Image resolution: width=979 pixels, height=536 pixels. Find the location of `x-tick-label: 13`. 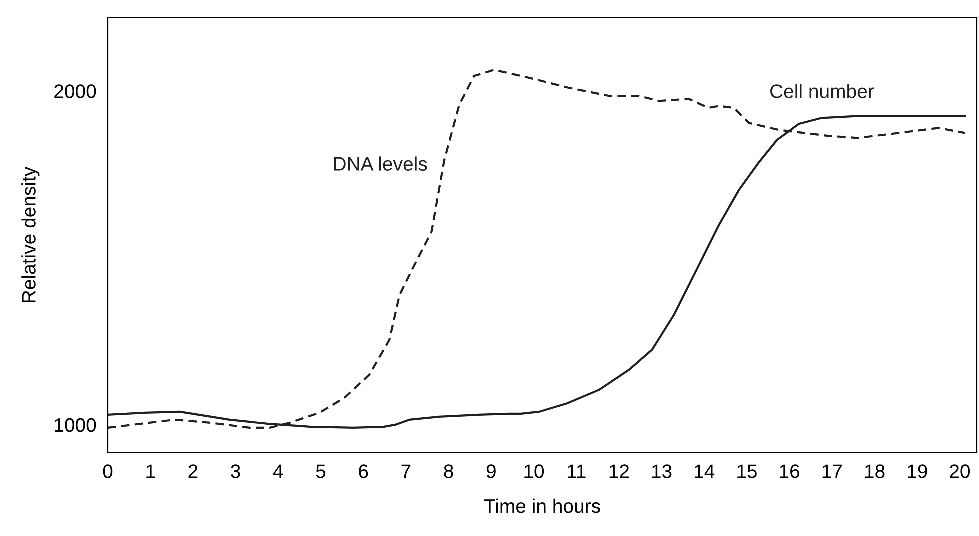

x-tick-label: 13 is located at coordinates (662, 471).